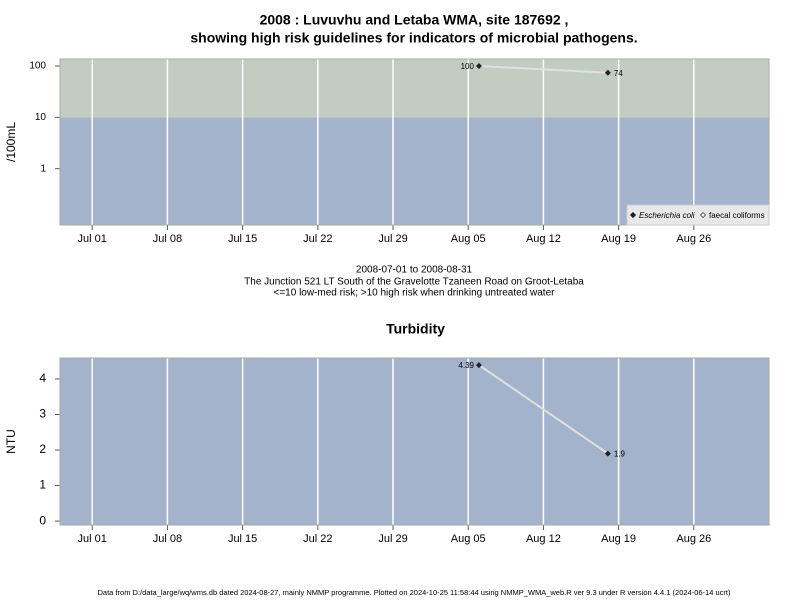 The width and height of the screenshot is (800, 600). I want to click on y-tick-label: 4, so click(42, 378).